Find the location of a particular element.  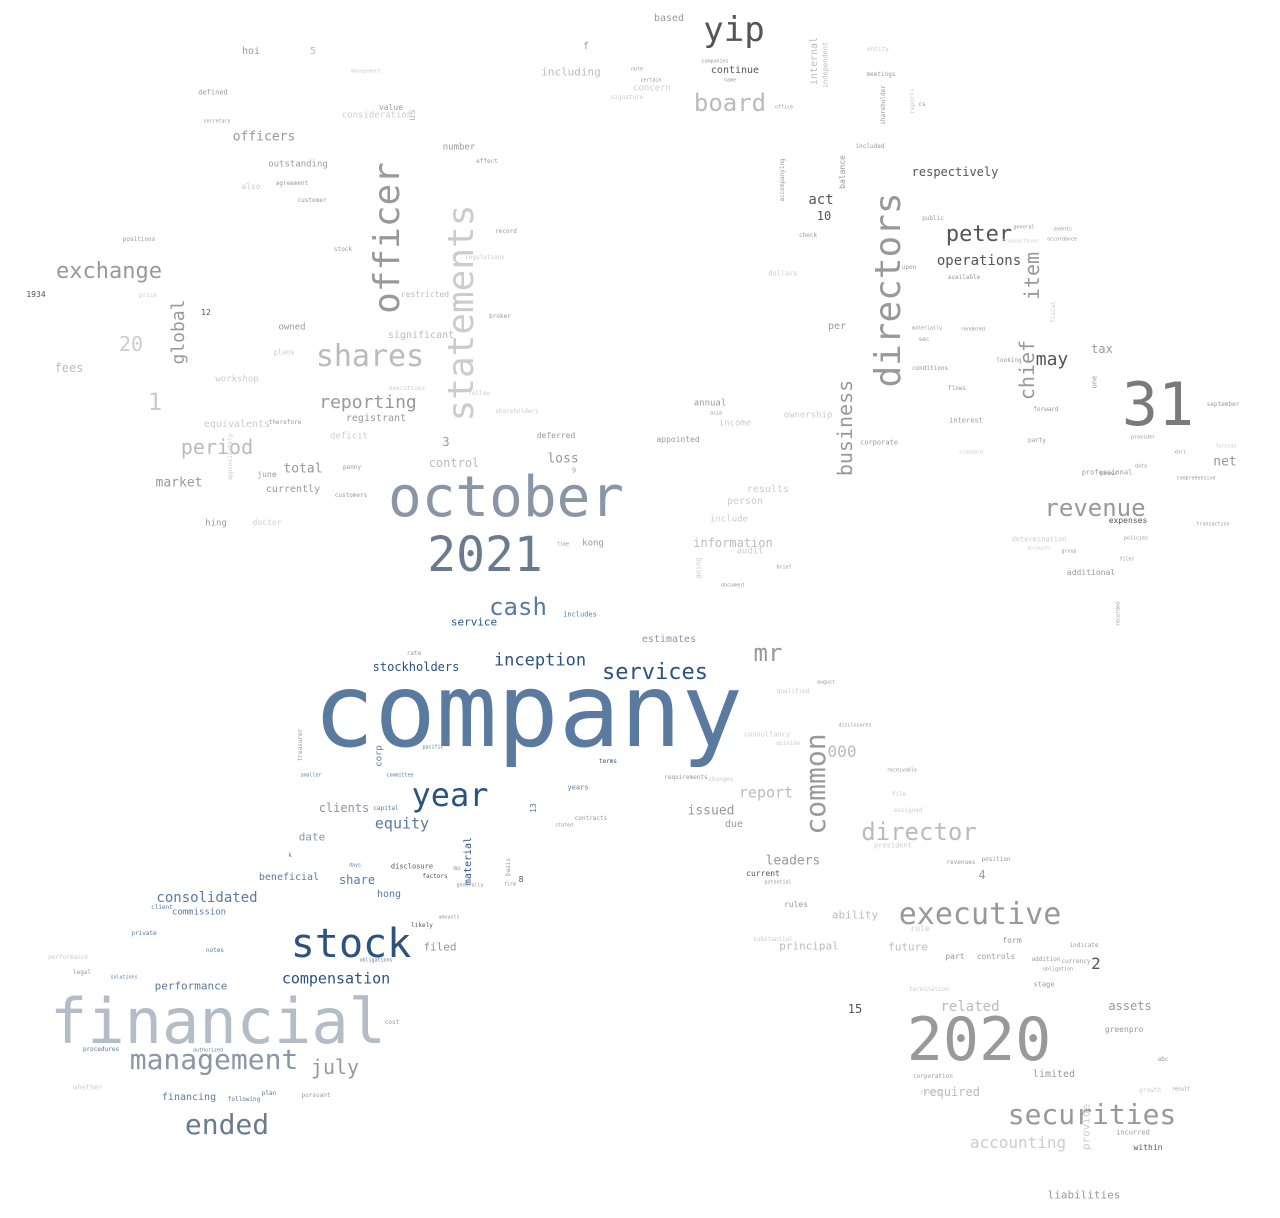

cloud-word: per is located at coordinates (837, 326).